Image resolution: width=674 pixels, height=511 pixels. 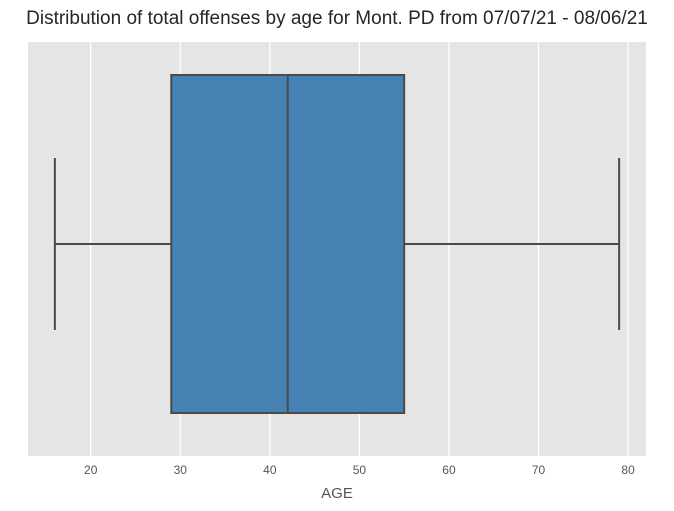 I want to click on x-tick-label-40: 40, so click(x=270, y=470).